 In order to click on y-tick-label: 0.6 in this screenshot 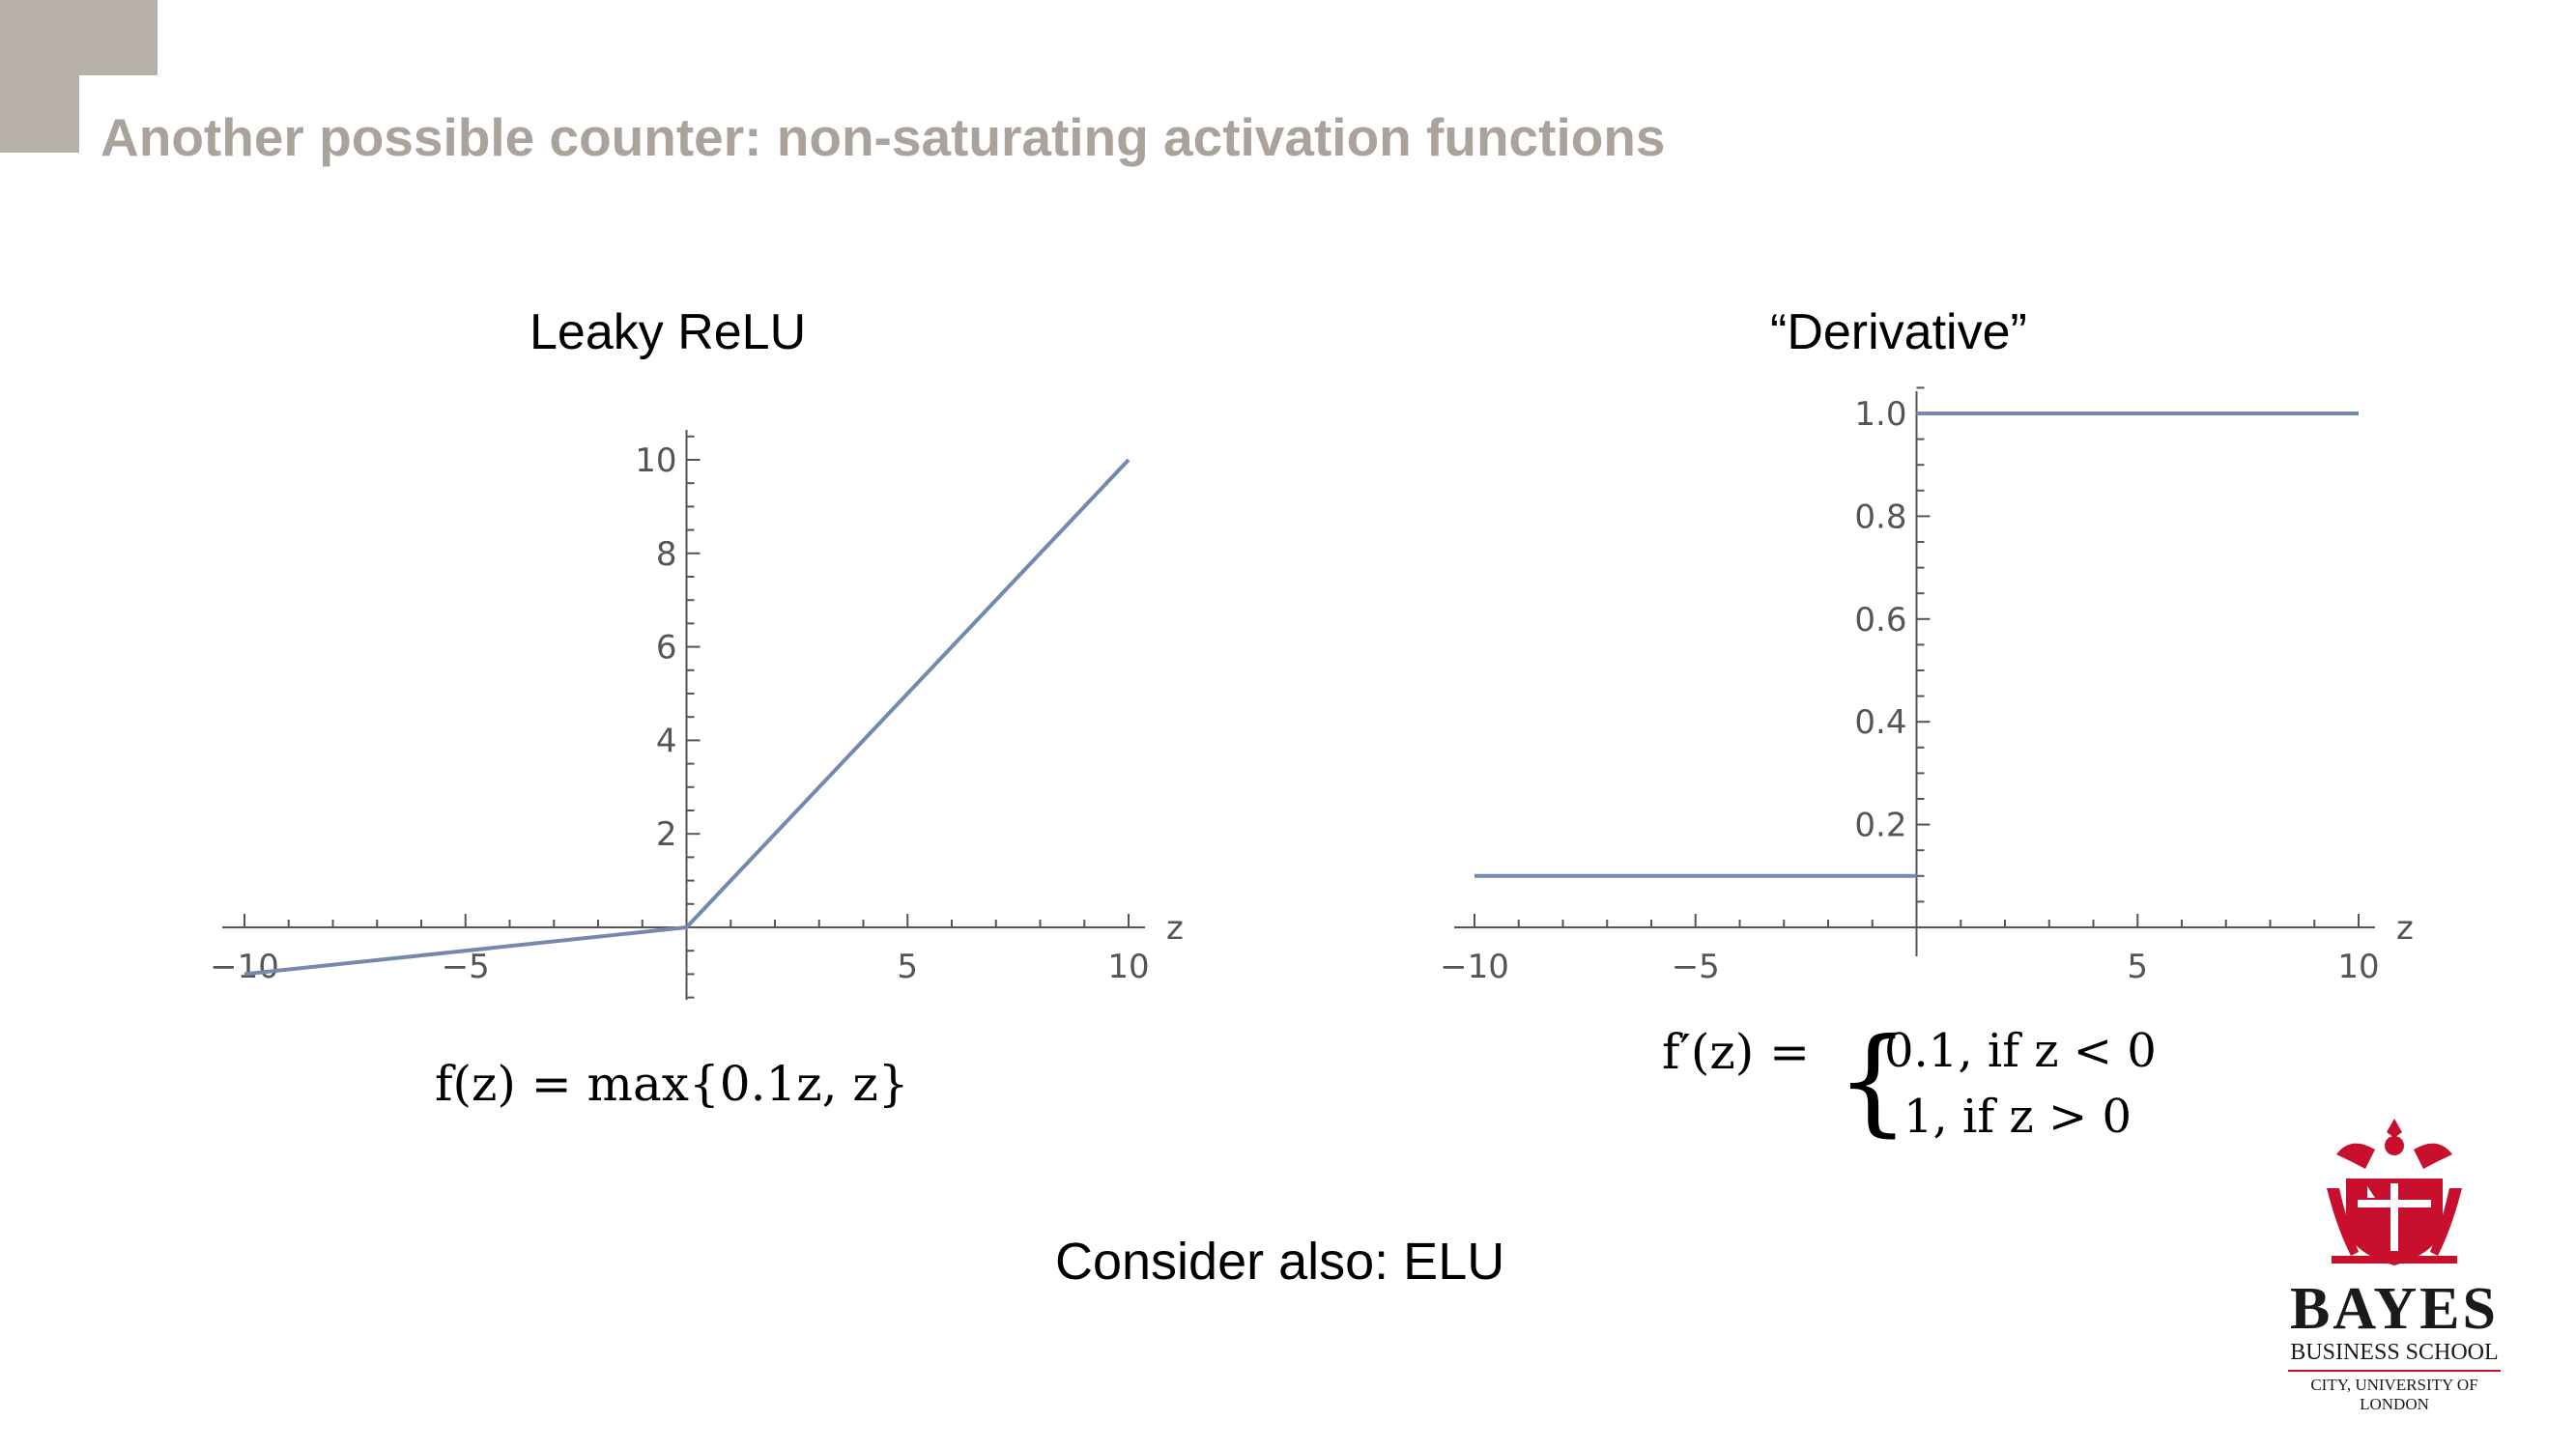, I will do `click(1880, 620)`.